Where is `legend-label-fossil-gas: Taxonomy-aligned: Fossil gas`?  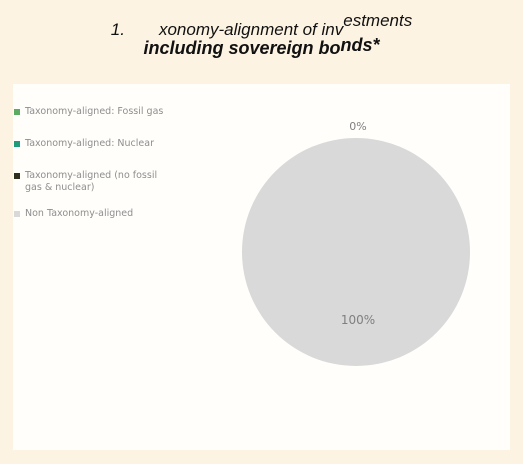
legend-label-fossil-gas: Taxonomy-aligned: Fossil gas is located at coordinates (94, 111).